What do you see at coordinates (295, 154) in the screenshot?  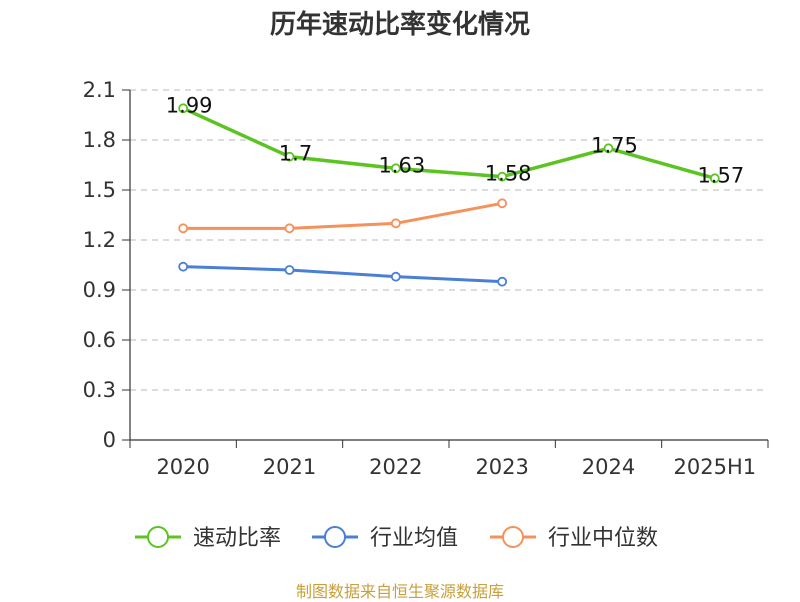 I see `data-label: 1.7` at bounding box center [295, 154].